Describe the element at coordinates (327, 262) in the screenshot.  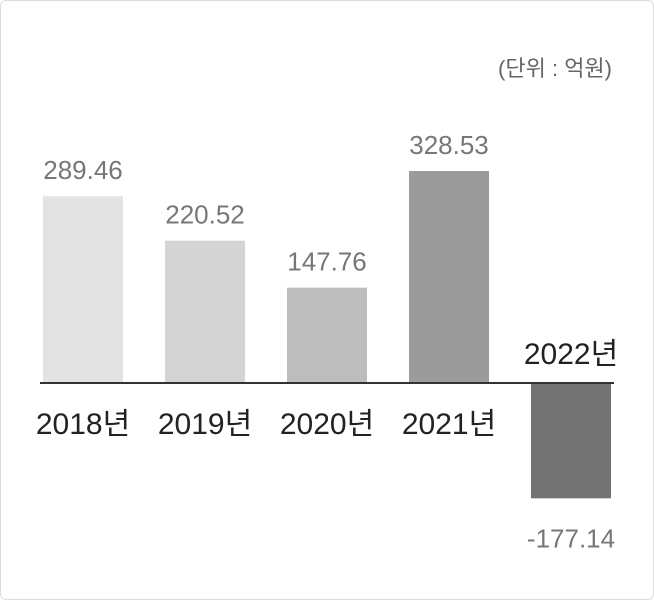
I see `value-label-2: 147.76` at that location.